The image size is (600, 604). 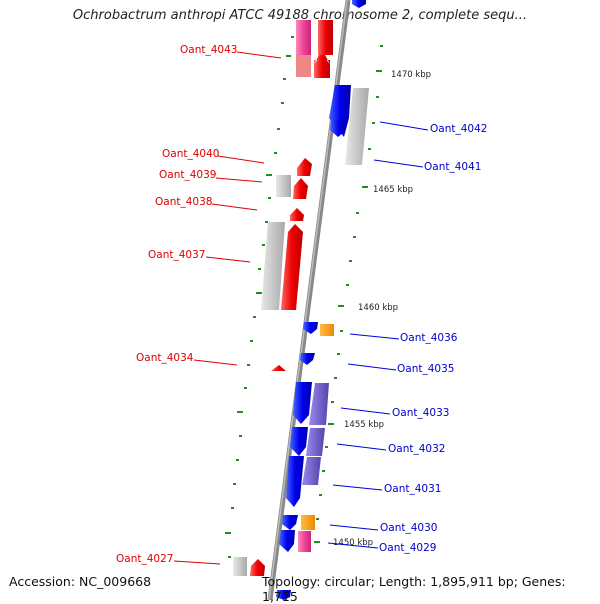 I want to click on gene-label-oant-4043: Oant_4043, so click(x=208, y=50).